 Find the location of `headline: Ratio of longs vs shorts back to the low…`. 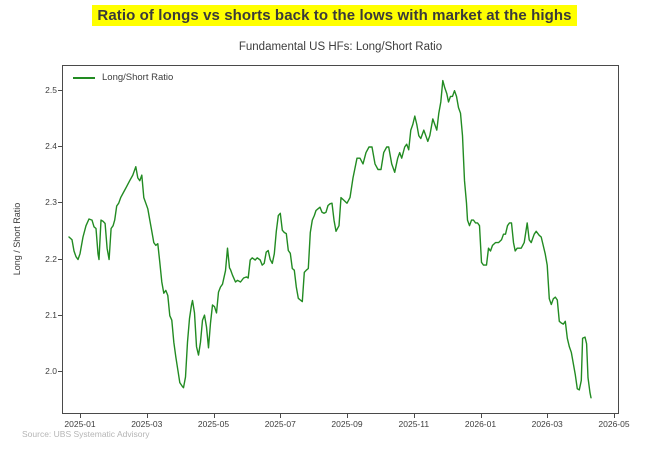

headline: Ratio of longs vs shorts back to the low… is located at coordinates (334, 15).